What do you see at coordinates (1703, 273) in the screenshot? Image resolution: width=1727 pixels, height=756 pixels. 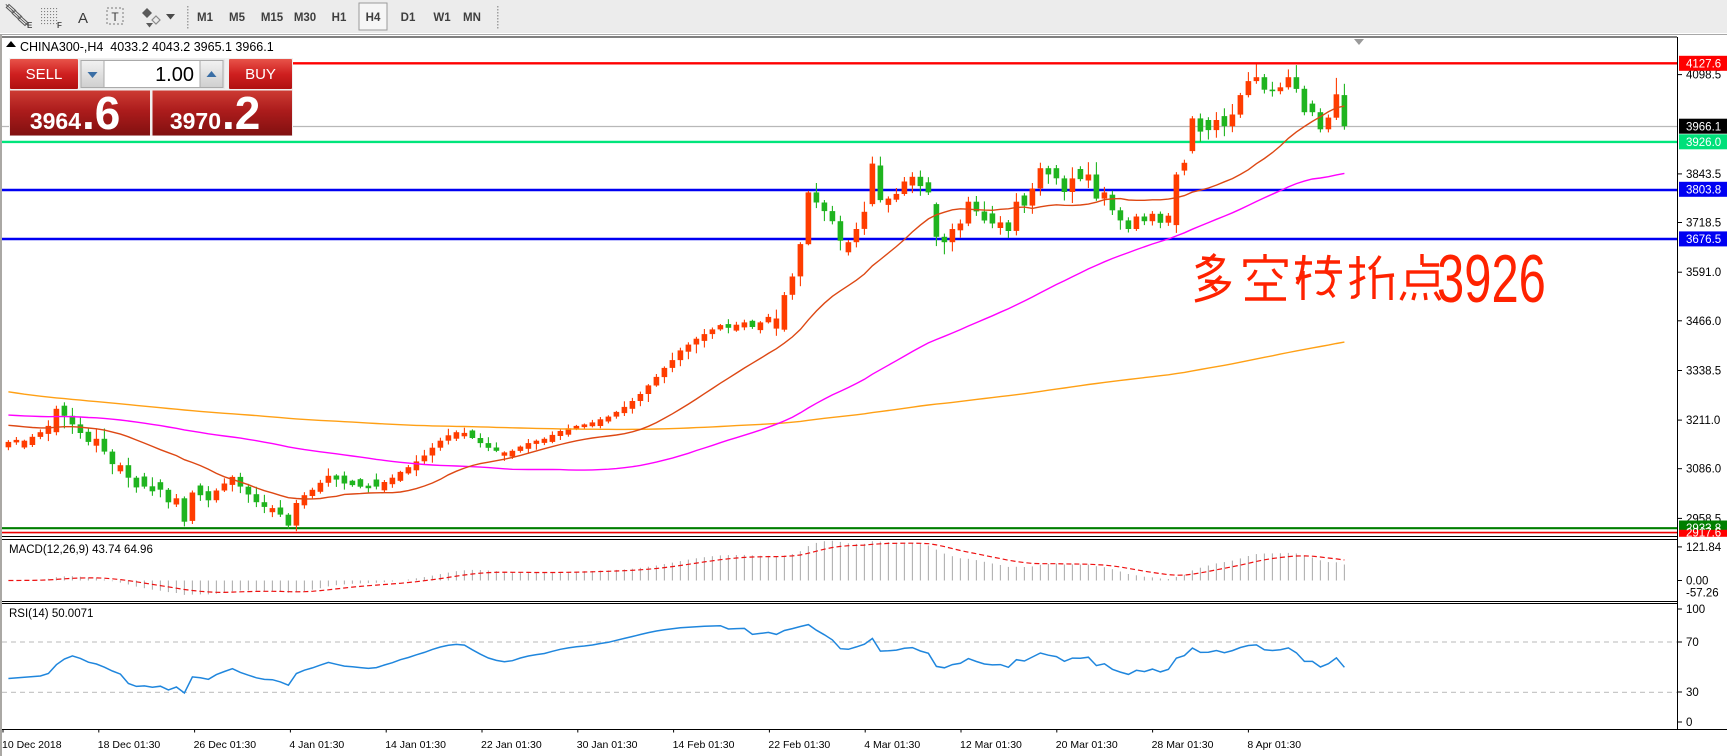 I see `svg-text: 3591.0` at bounding box center [1703, 273].